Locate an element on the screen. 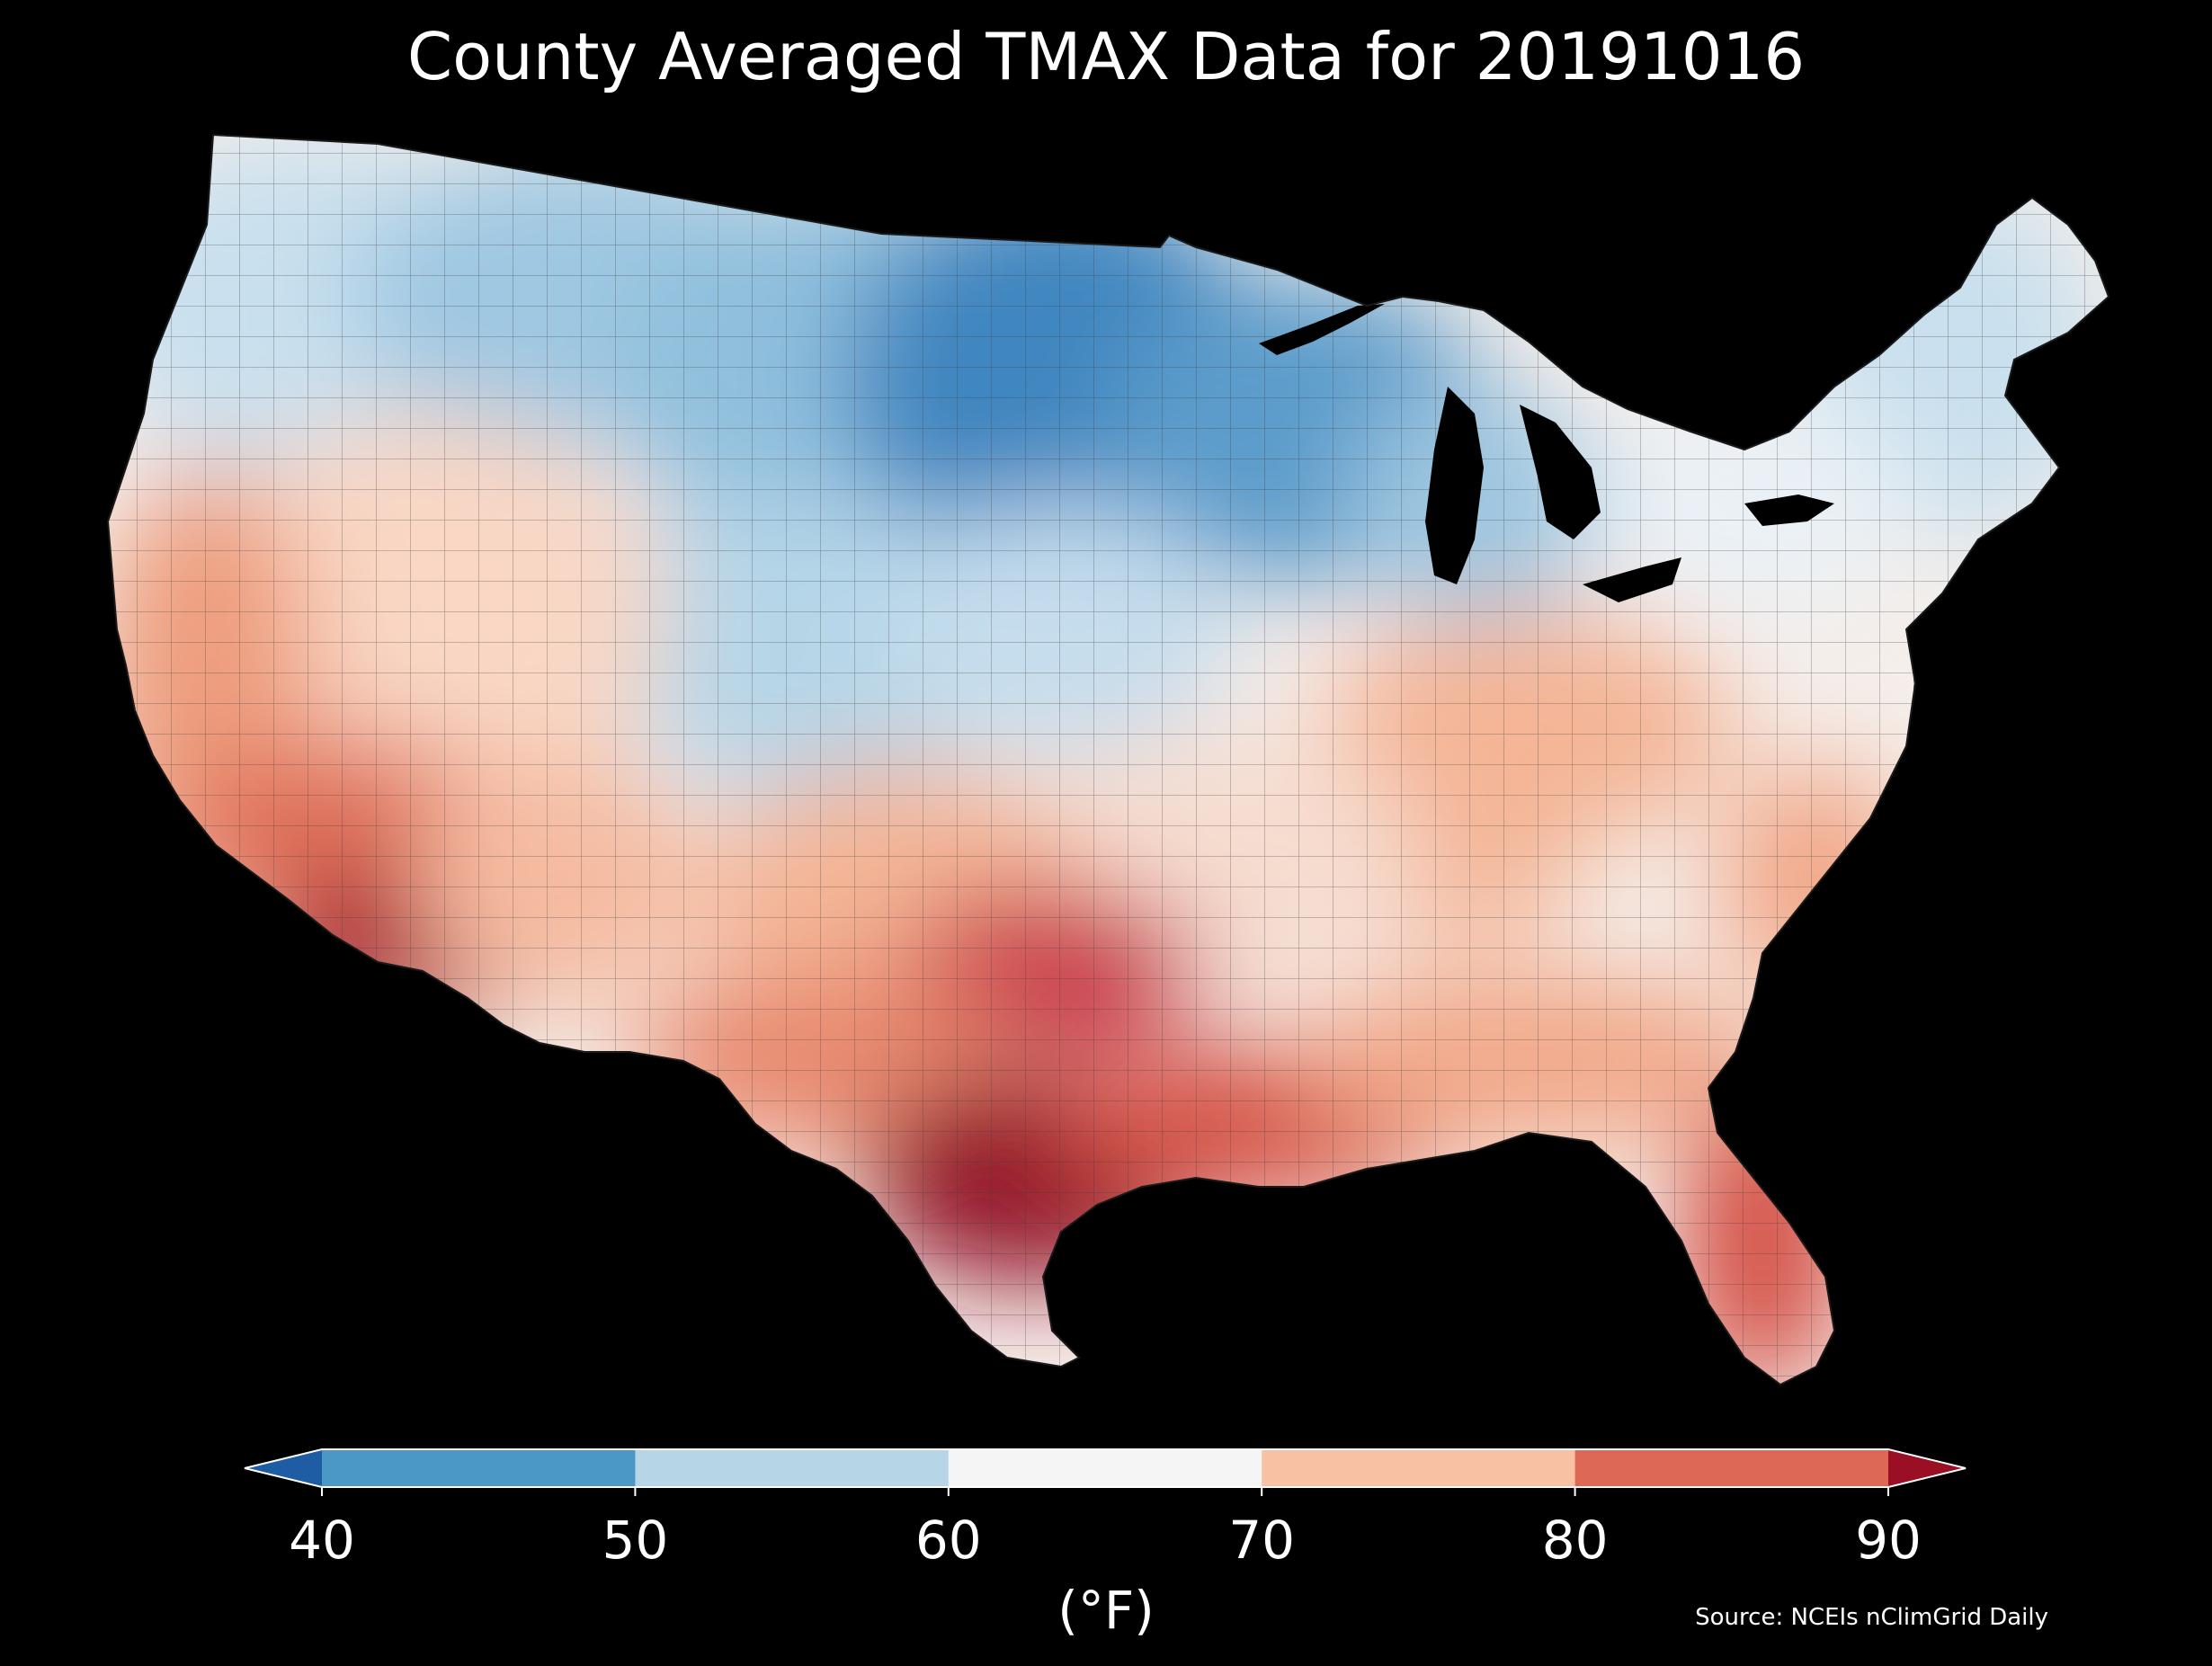 The width and height of the screenshot is (2212, 1666). map-title: County Averaged TMAX Data for 20191016 is located at coordinates (1106, 56).